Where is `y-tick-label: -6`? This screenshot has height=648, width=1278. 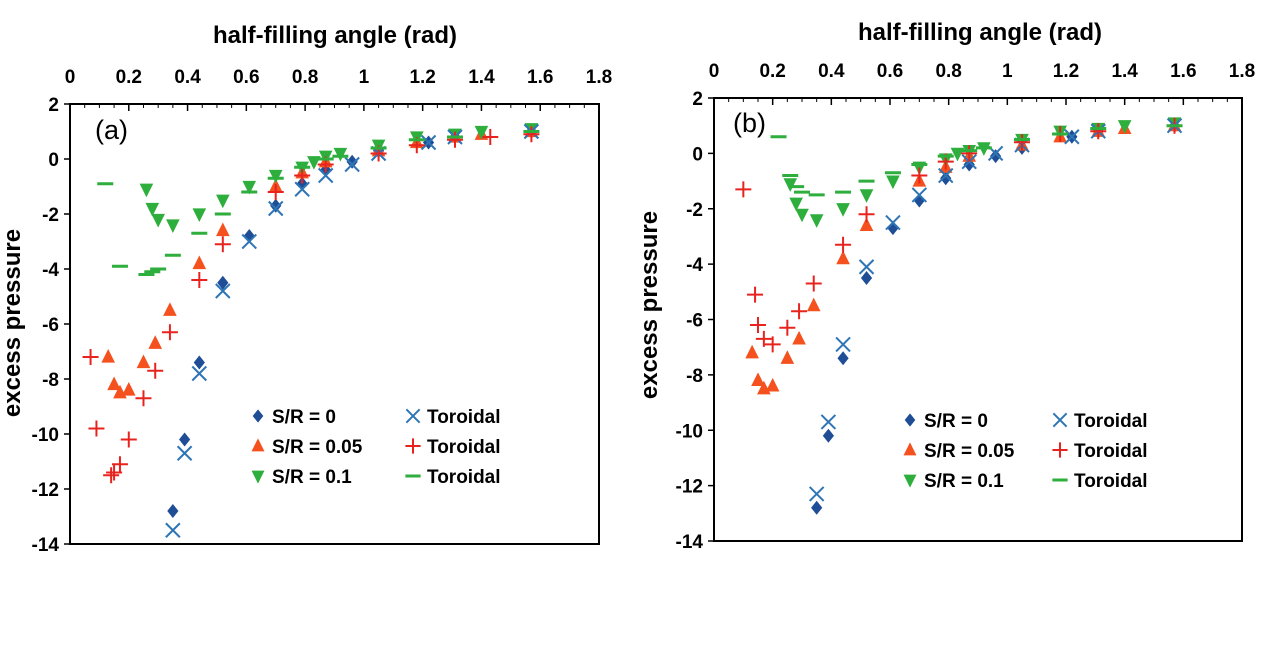 y-tick-label: -6 is located at coordinates (694, 321).